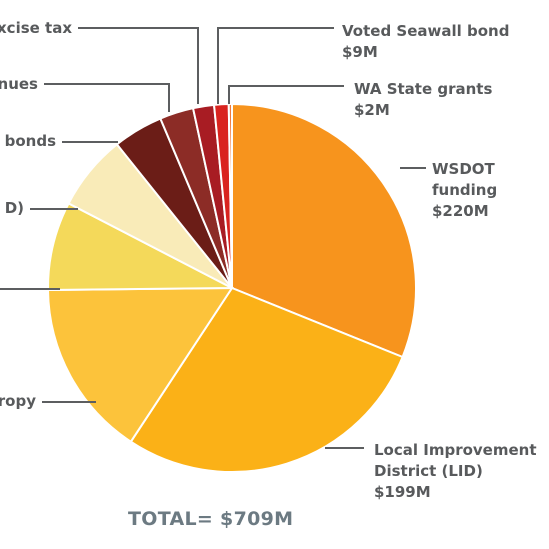  I want to click on slice-label: Local Improvement, so click(455, 450).